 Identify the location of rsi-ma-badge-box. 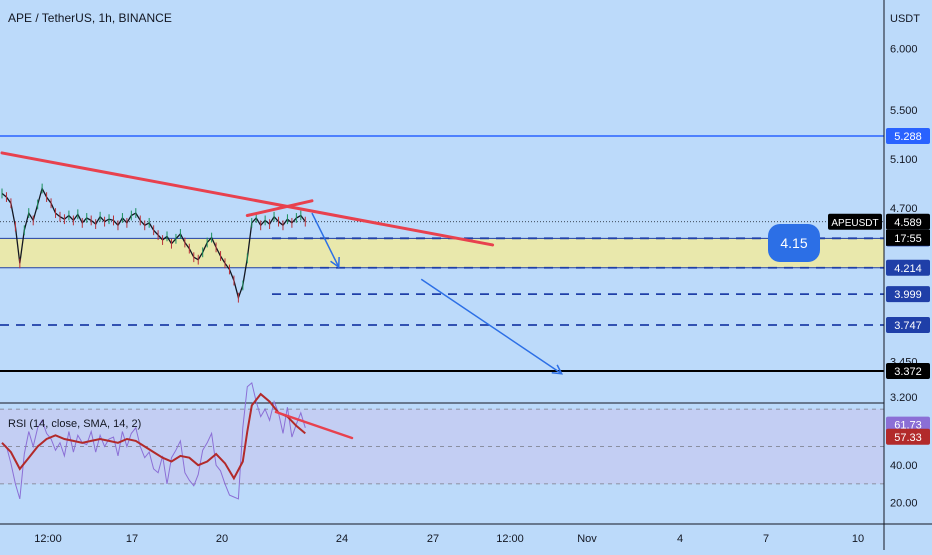
(908, 436).